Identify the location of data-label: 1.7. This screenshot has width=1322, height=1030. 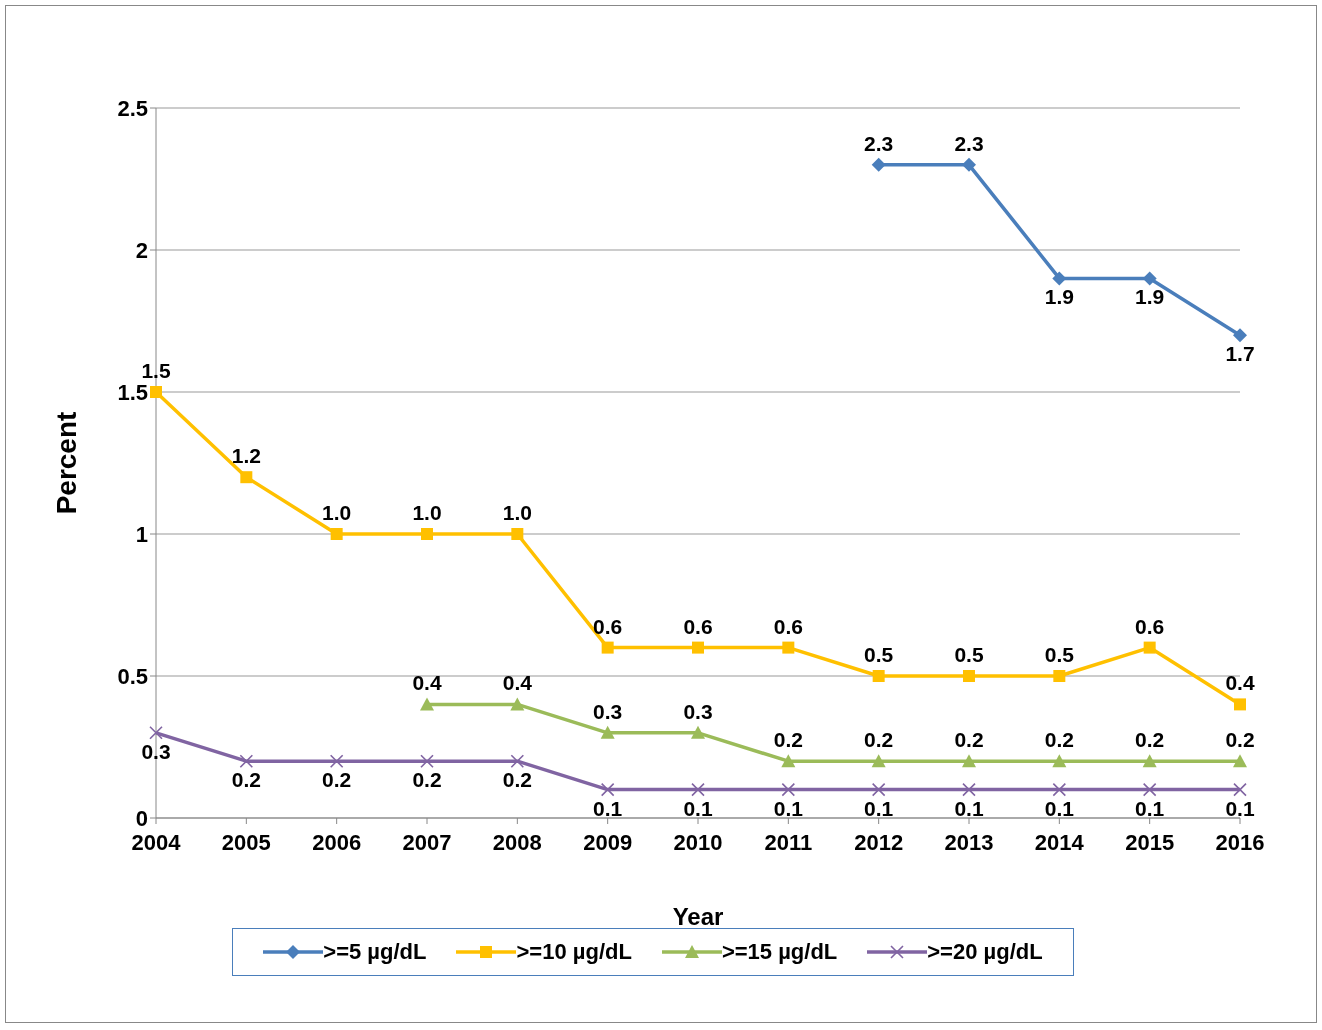
(1240, 354).